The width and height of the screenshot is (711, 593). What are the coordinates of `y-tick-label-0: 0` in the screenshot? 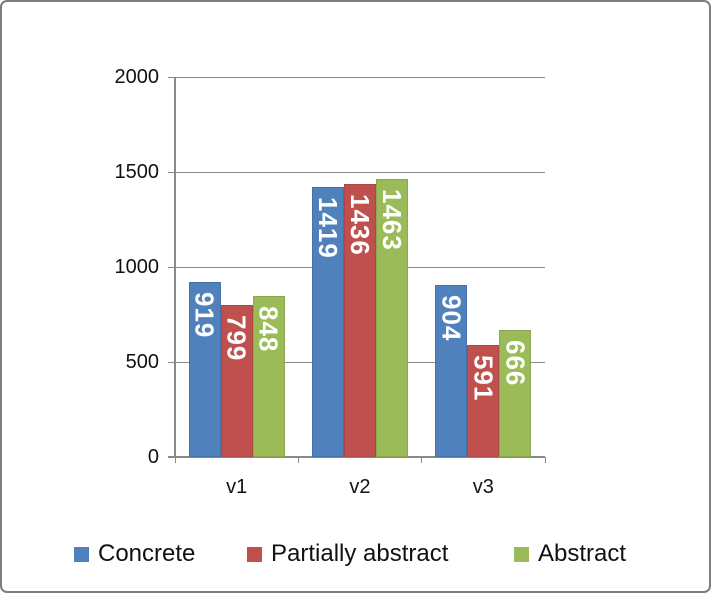 It's located at (153, 457).